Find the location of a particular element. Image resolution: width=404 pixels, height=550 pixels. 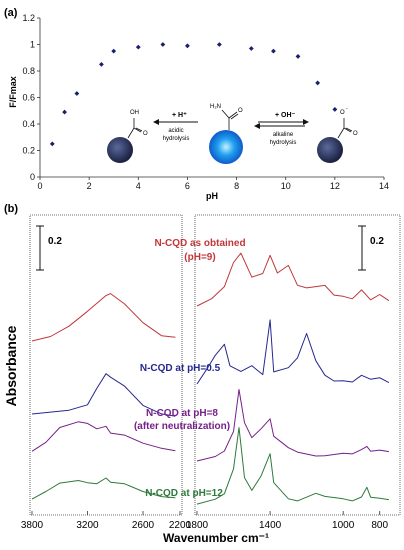

panel-b-x-tick-label: 3800 is located at coordinates (32, 525).